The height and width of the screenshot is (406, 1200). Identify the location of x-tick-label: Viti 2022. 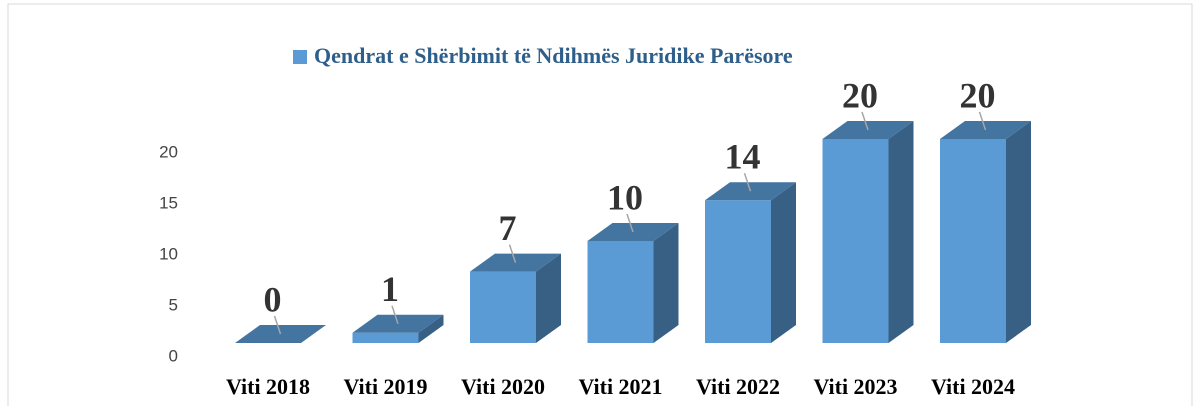
(738, 386).